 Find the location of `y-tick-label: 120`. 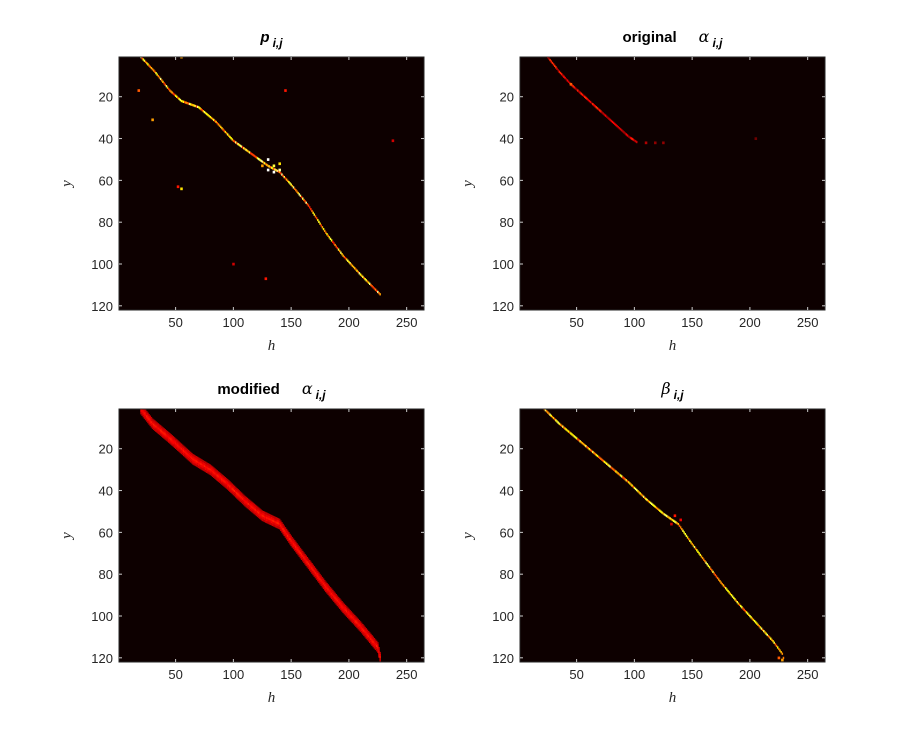

y-tick-label: 120 is located at coordinates (503, 306).